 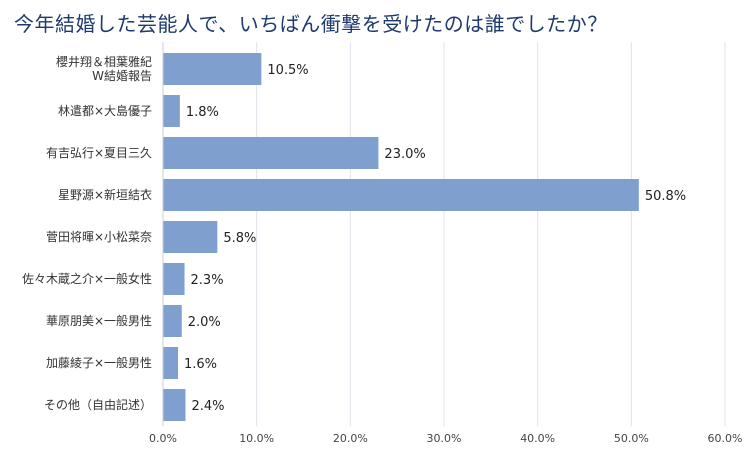 What do you see at coordinates (99, 362) in the screenshot?
I see `category-label: 加藤綾子×一般男性` at bounding box center [99, 362].